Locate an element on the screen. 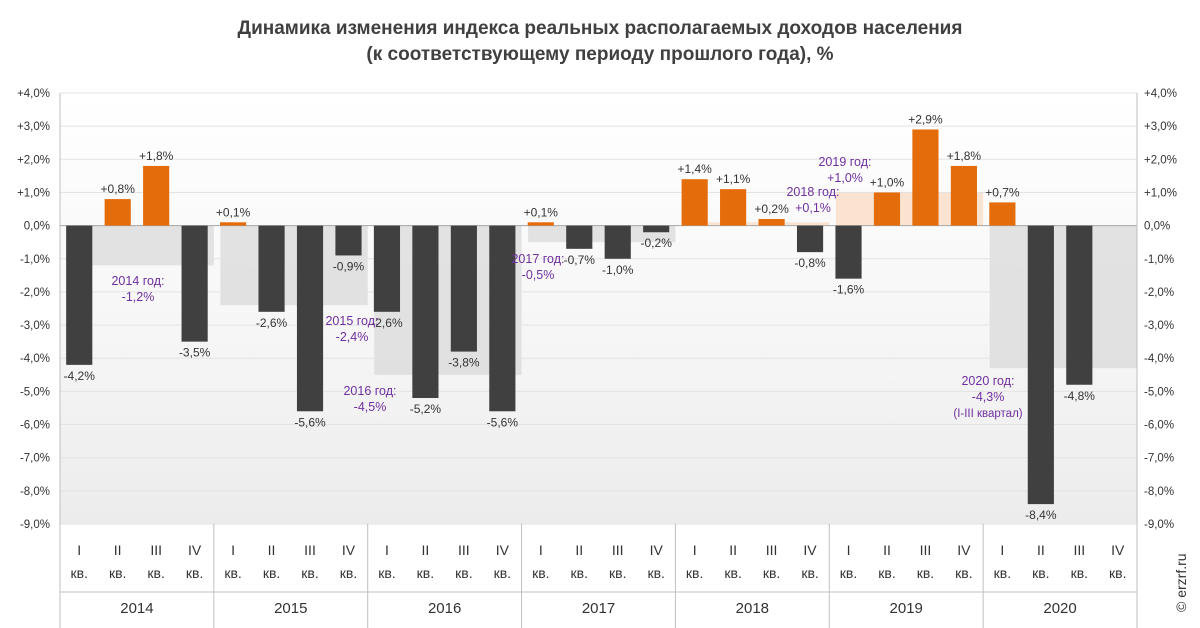 Image resolution: width=1200 pixels, height=628 pixels. data-label: -0,7% is located at coordinates (580, 260).